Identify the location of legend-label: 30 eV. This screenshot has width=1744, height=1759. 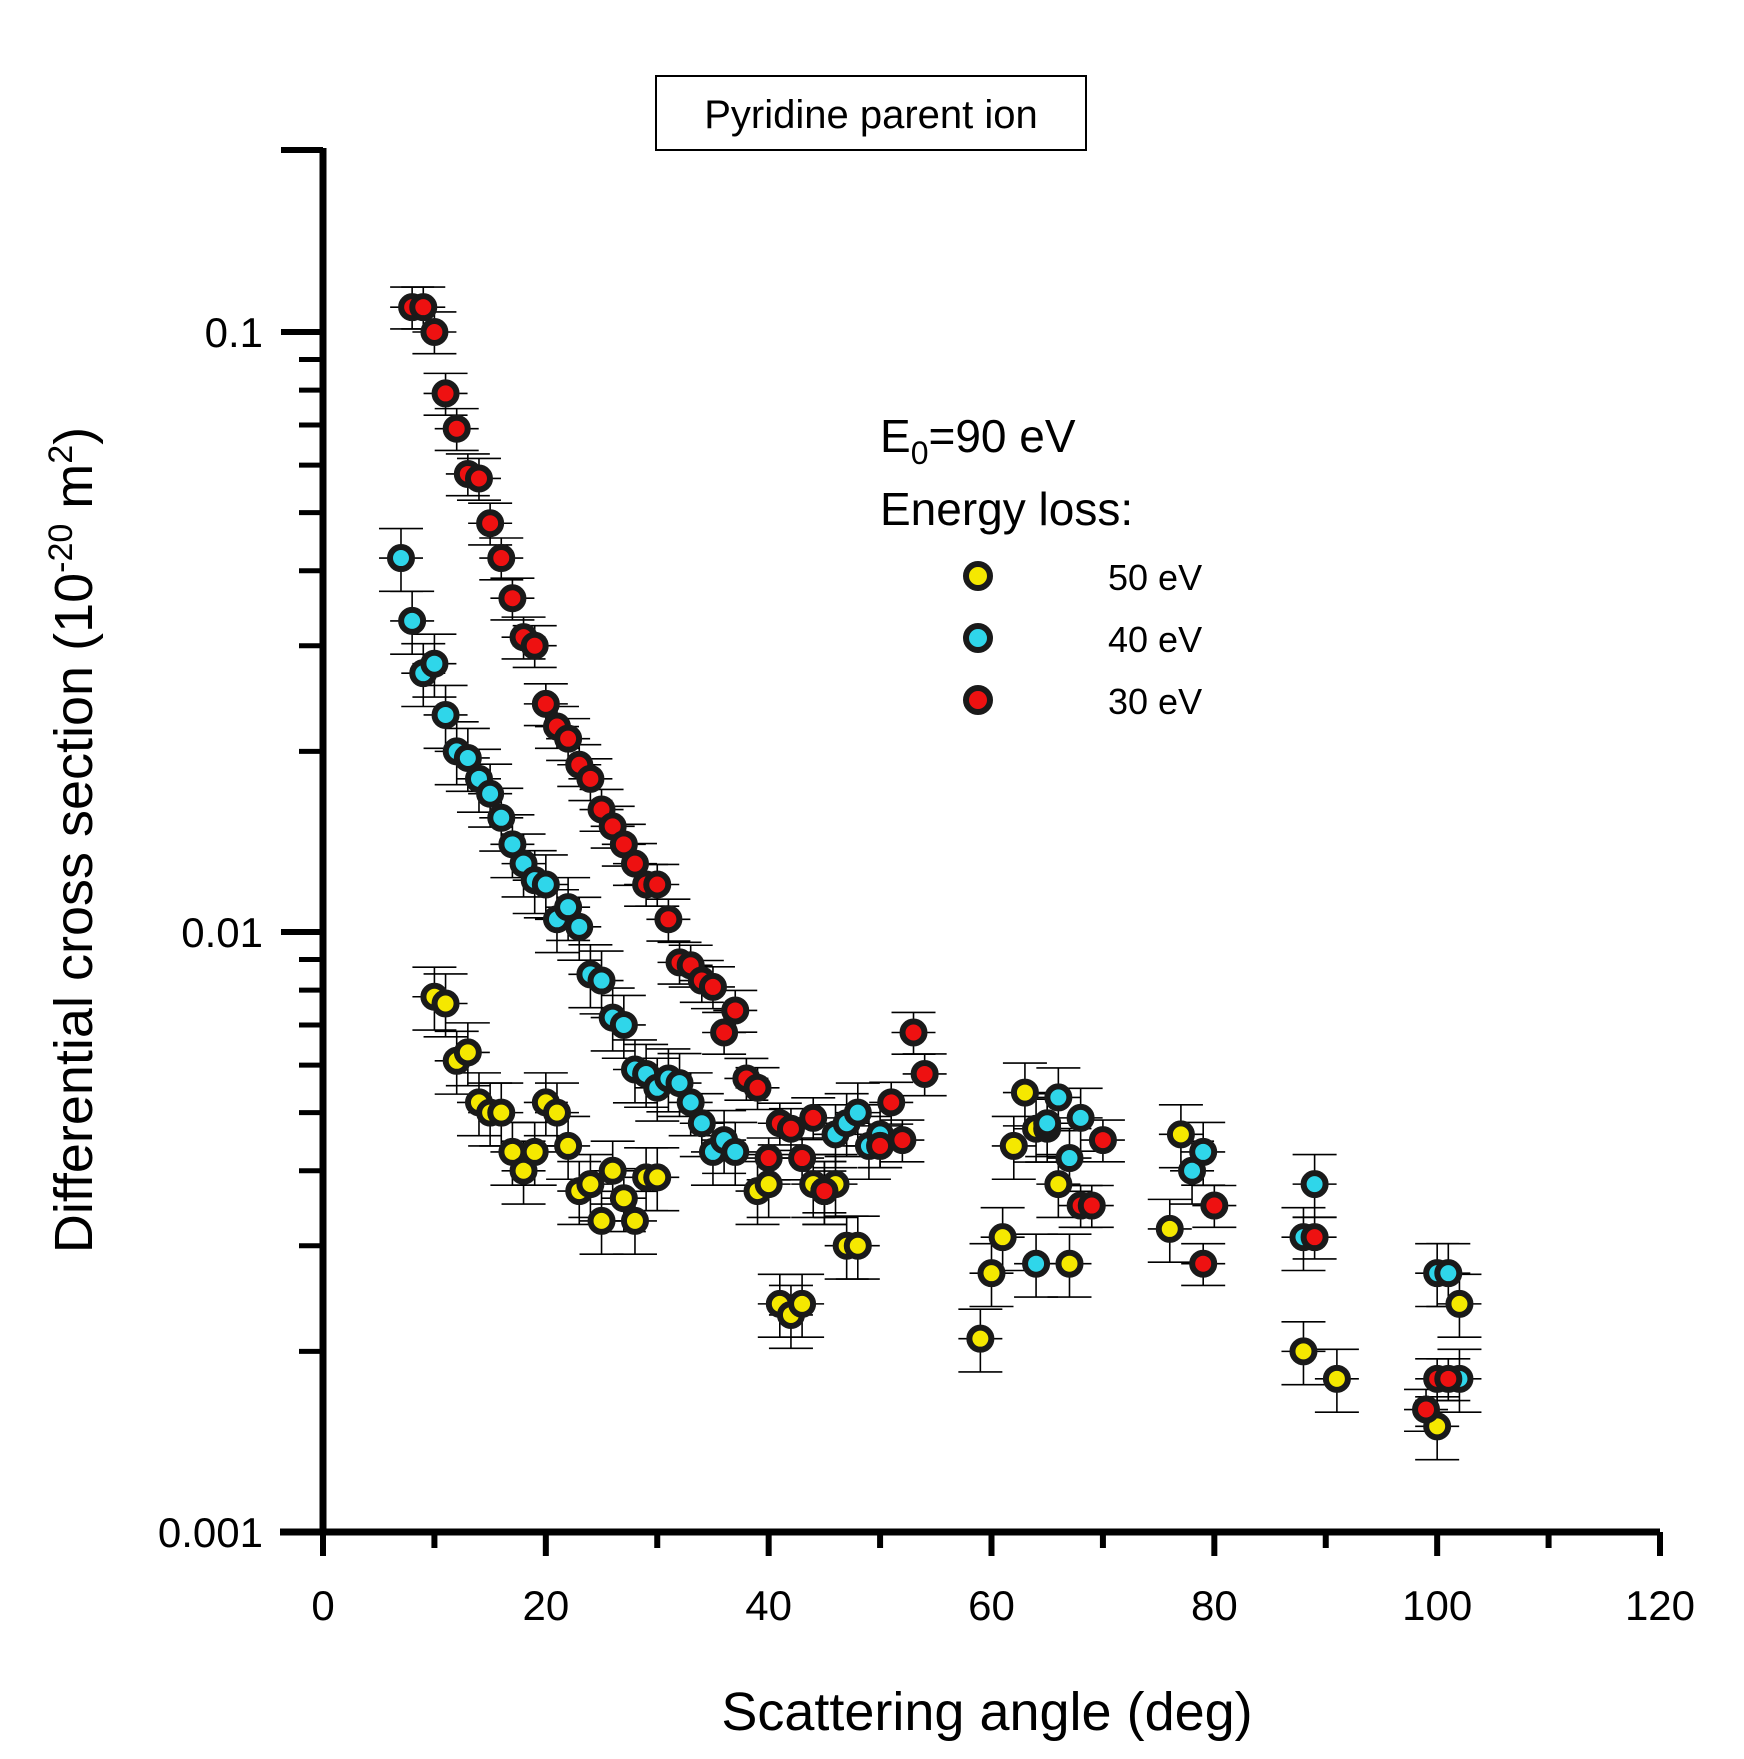
(1155, 701).